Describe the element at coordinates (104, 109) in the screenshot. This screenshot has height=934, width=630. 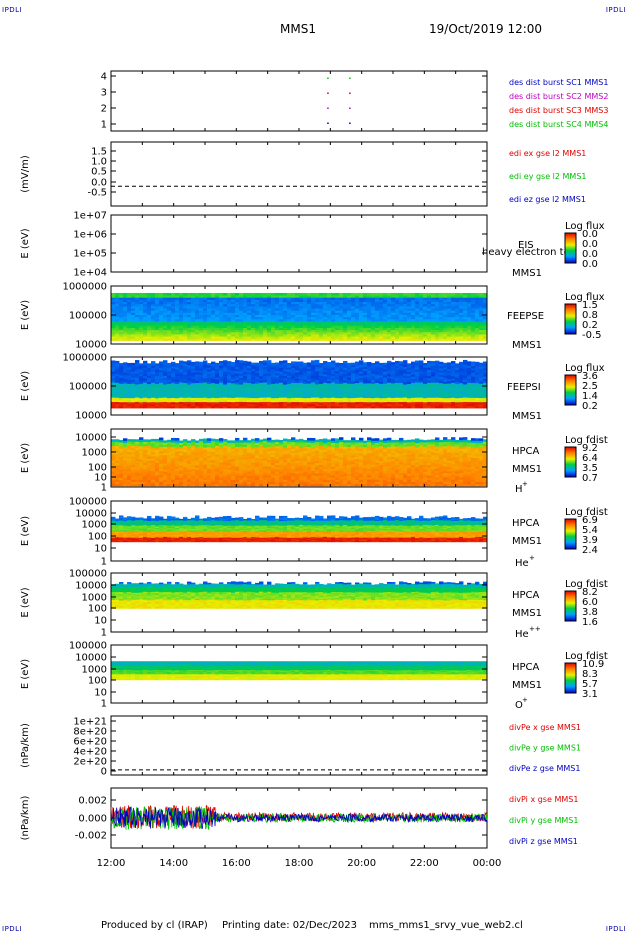
I see `y-tick-label: 2` at that location.